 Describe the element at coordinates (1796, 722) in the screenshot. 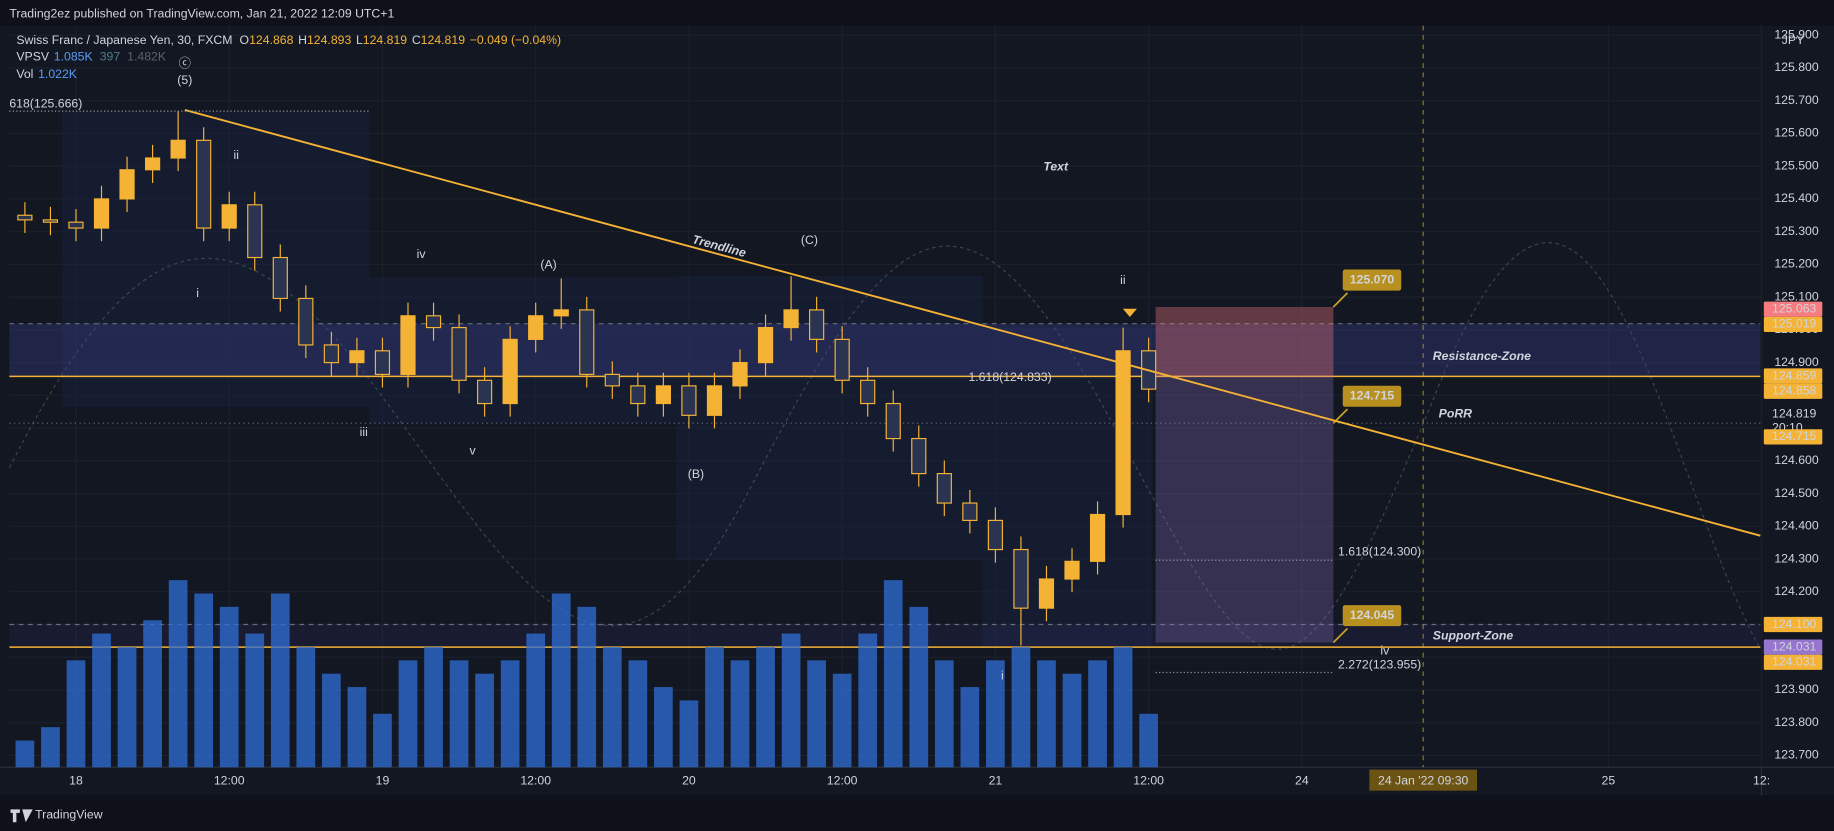

I see `y-tick-label: 123.800` at that location.